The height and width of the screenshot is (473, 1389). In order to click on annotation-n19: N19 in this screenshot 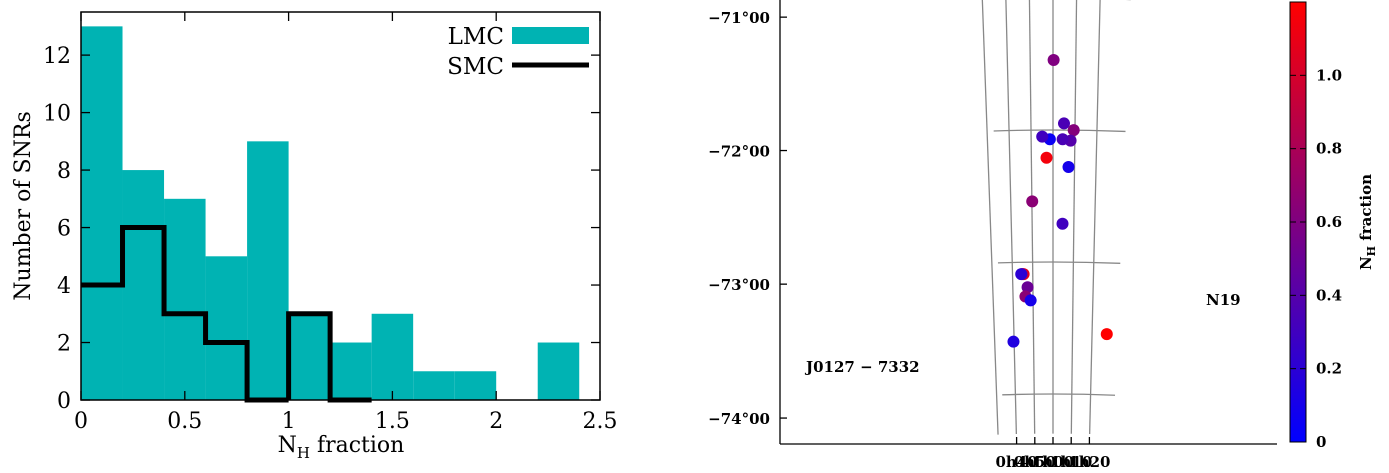, I will do `click(1223, 300)`.